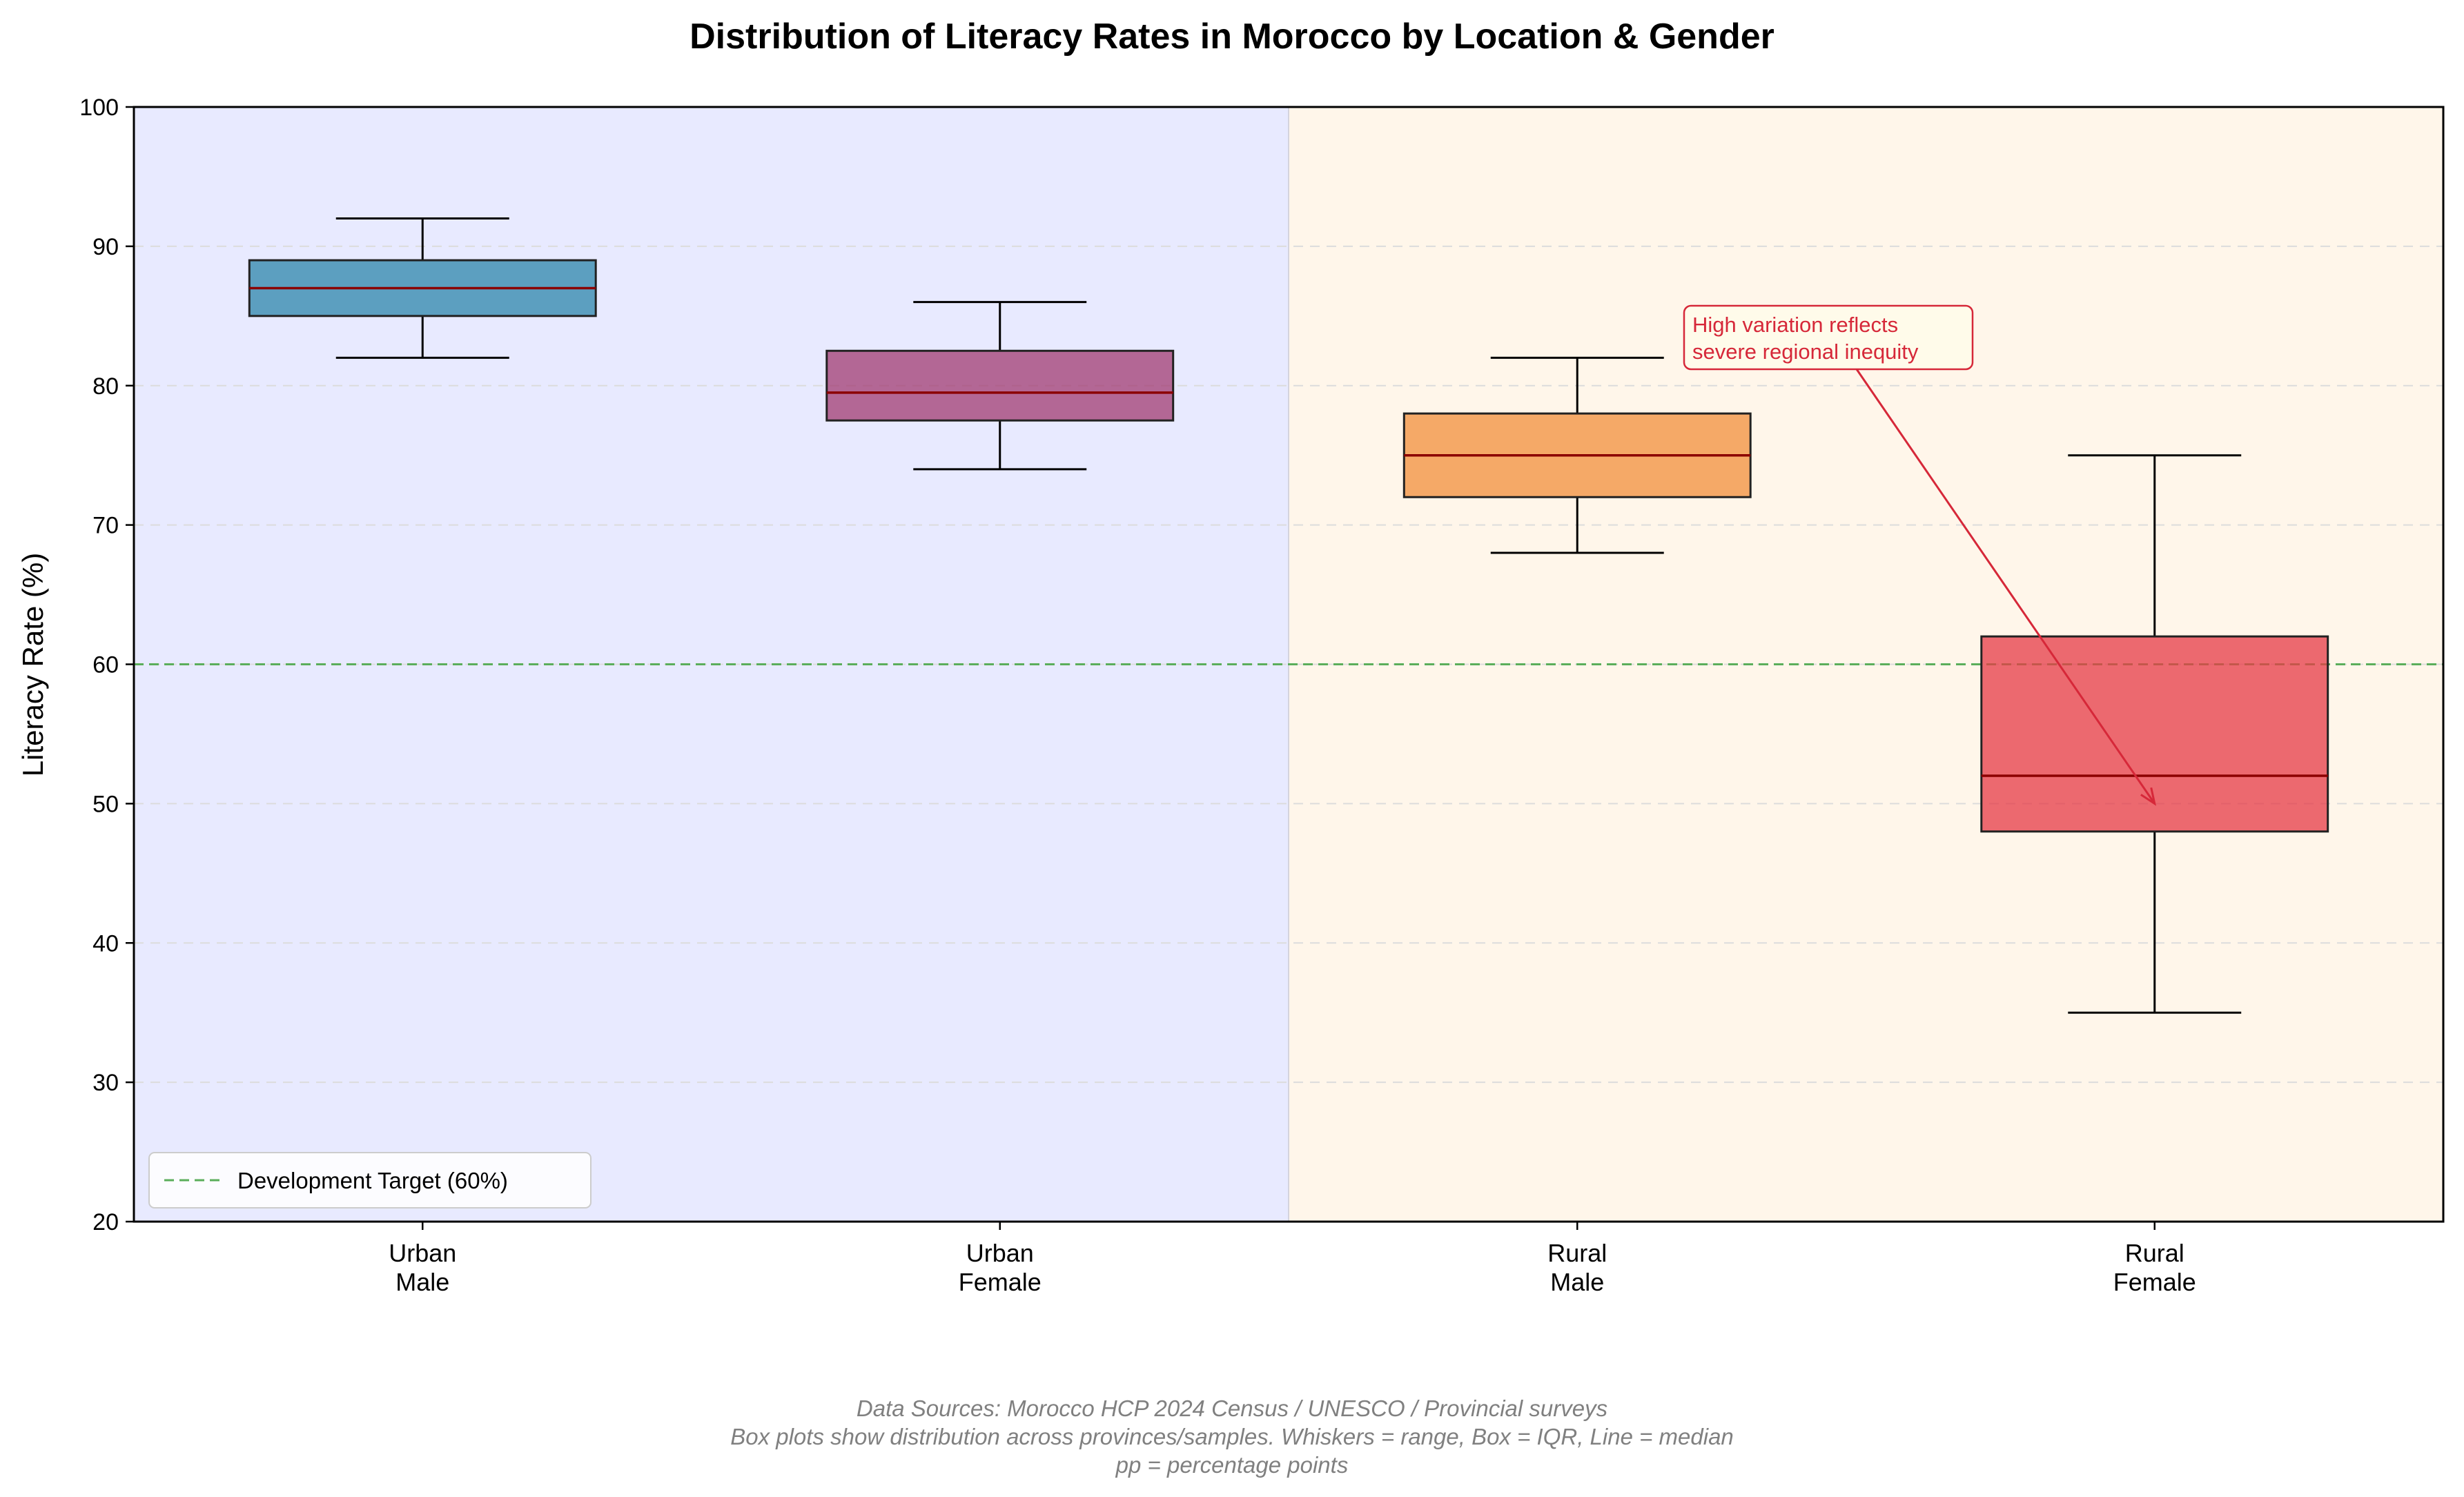 Image resolution: width=2464 pixels, height=1497 pixels. Describe the element at coordinates (99, 108) in the screenshot. I see `y-tick-label: 100` at that location.